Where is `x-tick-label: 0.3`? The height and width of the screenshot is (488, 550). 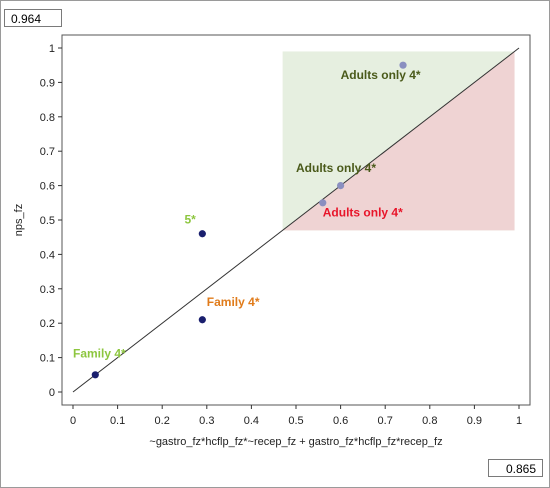
x-tick-label: 0.3 is located at coordinates (206, 421).